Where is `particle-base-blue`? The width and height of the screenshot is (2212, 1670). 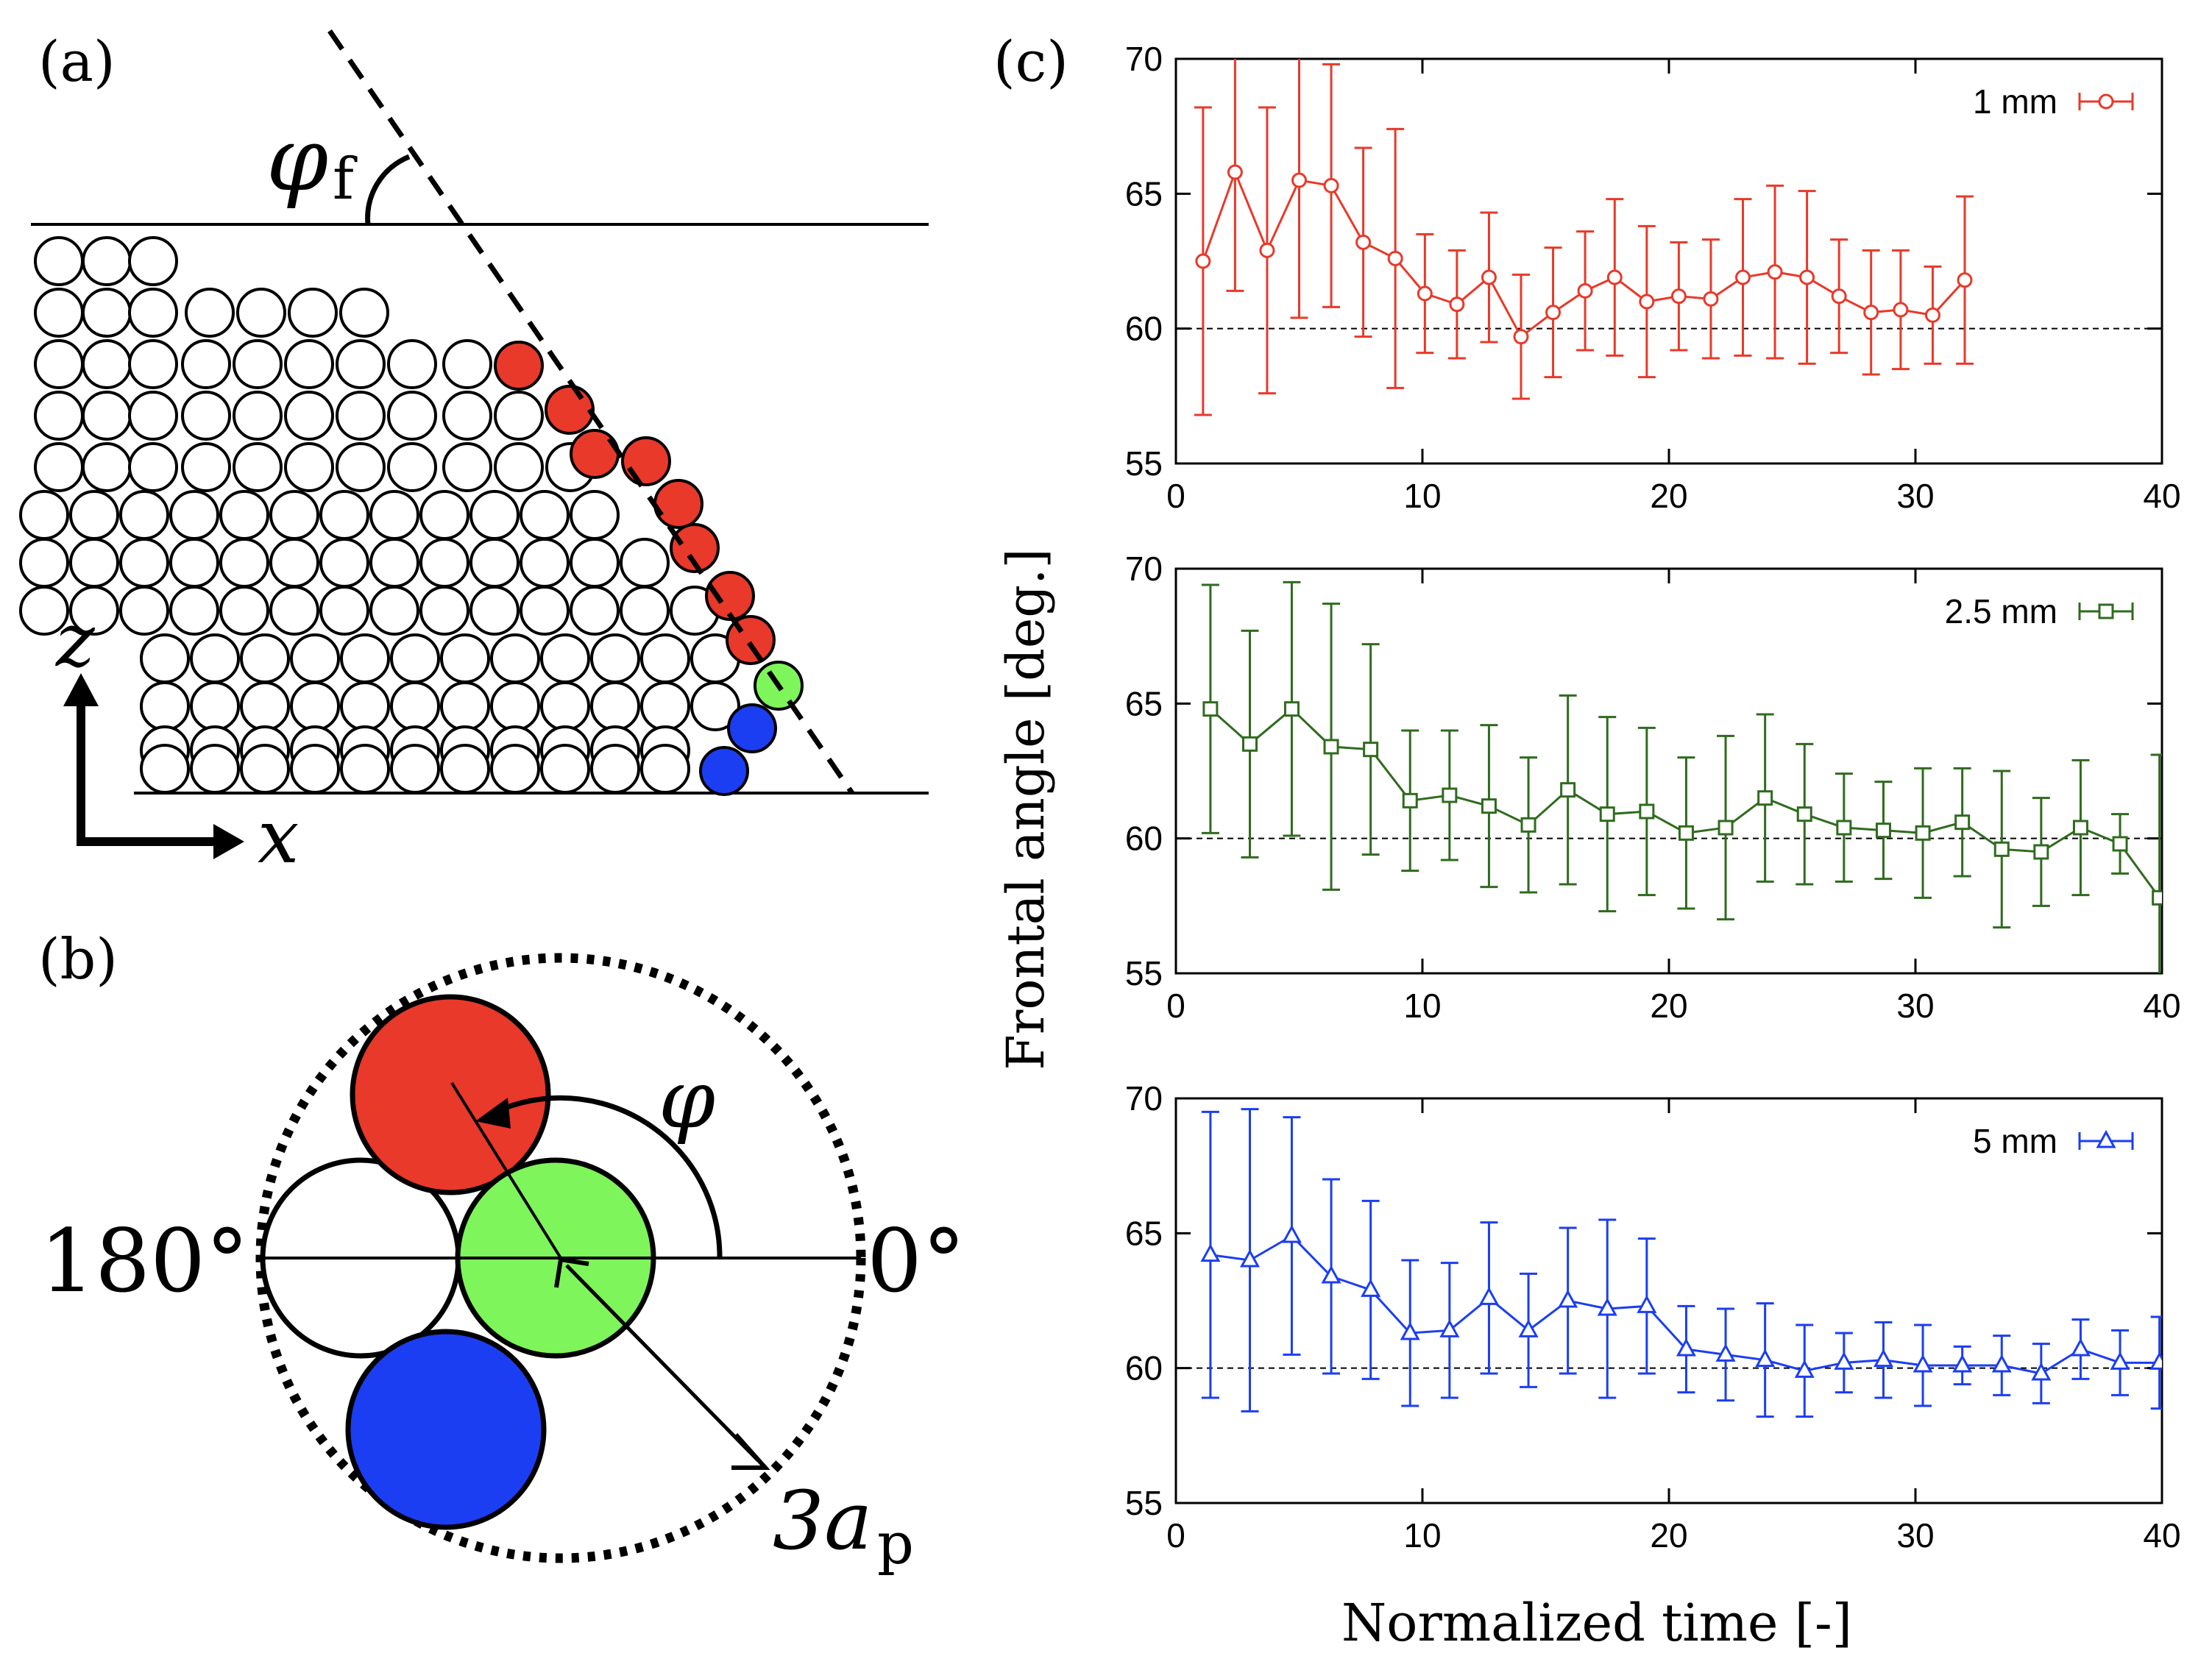 particle-base-blue is located at coordinates (724, 771).